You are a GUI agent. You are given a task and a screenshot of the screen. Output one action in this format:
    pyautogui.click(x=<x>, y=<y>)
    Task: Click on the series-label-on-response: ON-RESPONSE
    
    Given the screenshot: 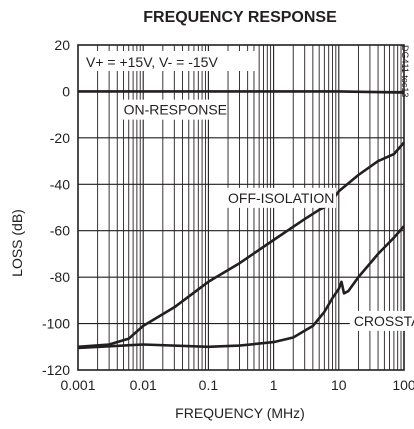 What is the action you would take?
    pyautogui.click(x=175, y=110)
    